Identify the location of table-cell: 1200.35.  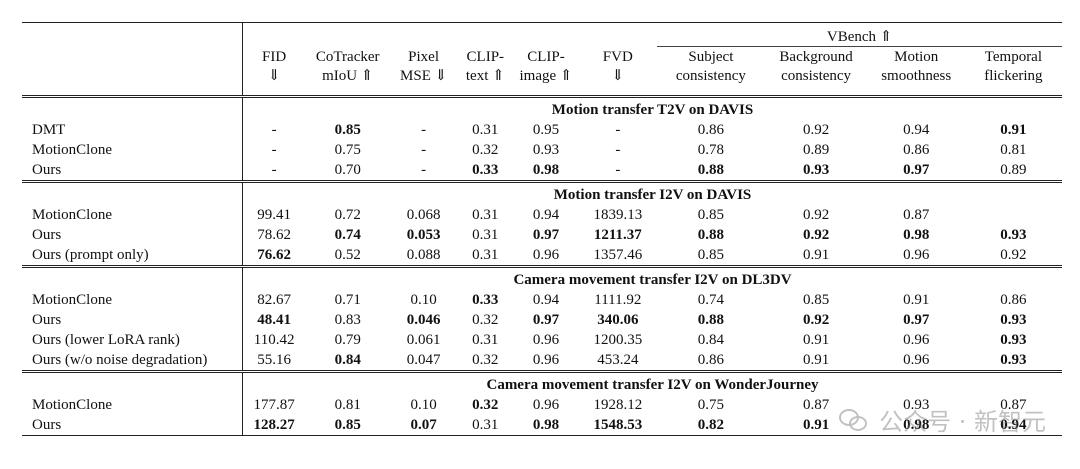
(618, 339).